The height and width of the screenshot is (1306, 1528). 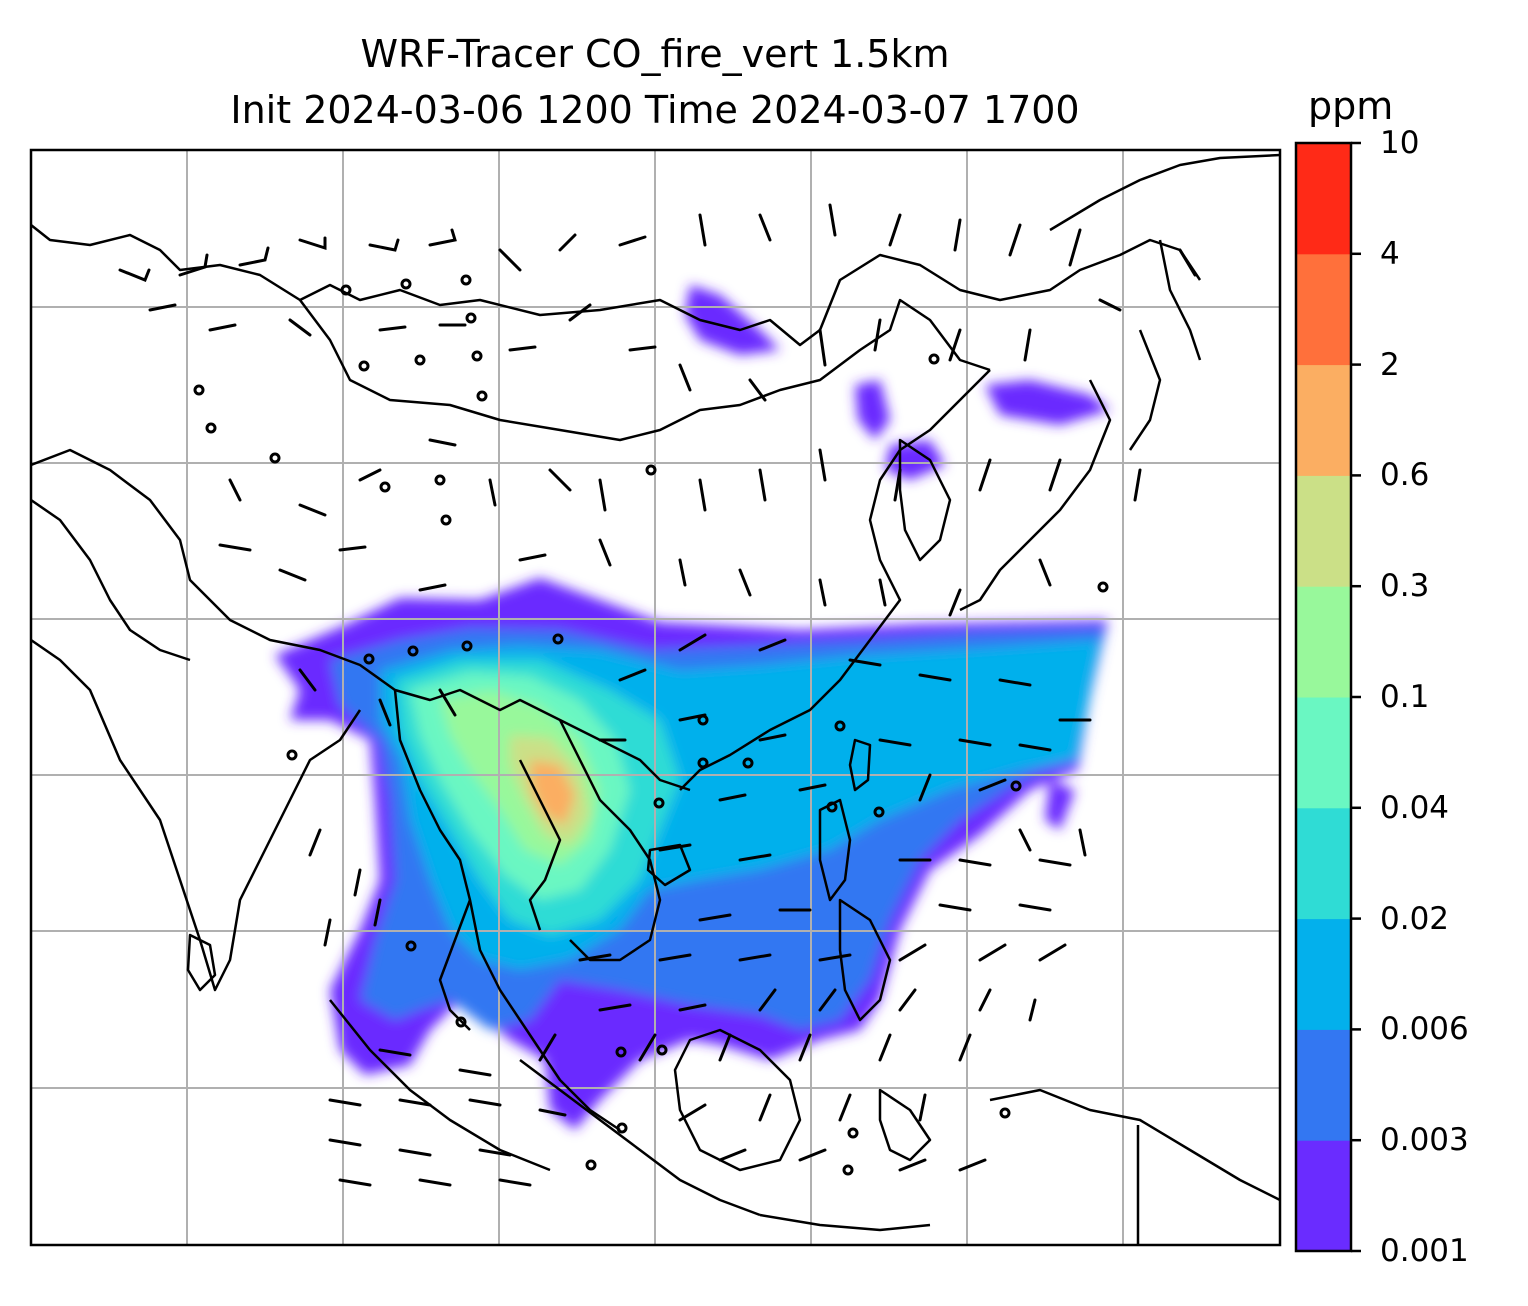 What do you see at coordinates (1390, 253) in the screenshot?
I see `colorbar-tick-label: 4` at bounding box center [1390, 253].